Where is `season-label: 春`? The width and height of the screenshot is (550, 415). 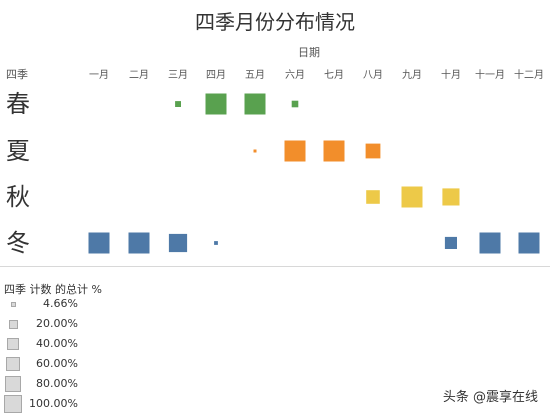 season-label: 春 is located at coordinates (18, 104).